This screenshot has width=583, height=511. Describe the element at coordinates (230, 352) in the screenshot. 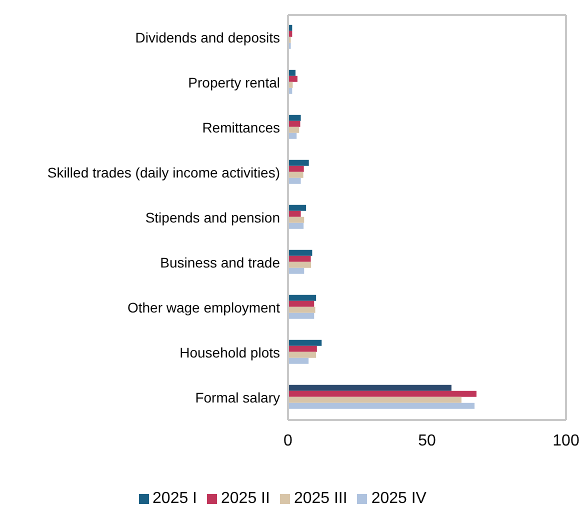

I see `y-tick-label: Household plots` at that location.